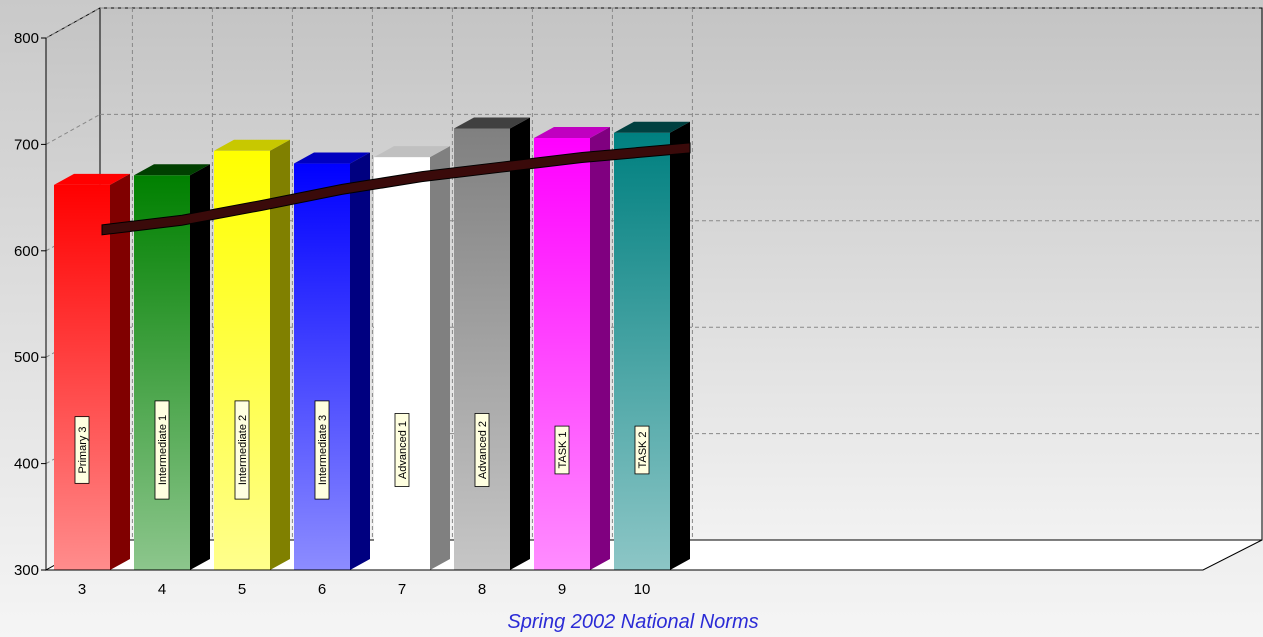 The image size is (1263, 637). Describe the element at coordinates (322, 589) in the screenshot. I see `x-tick-label: 6` at that location.